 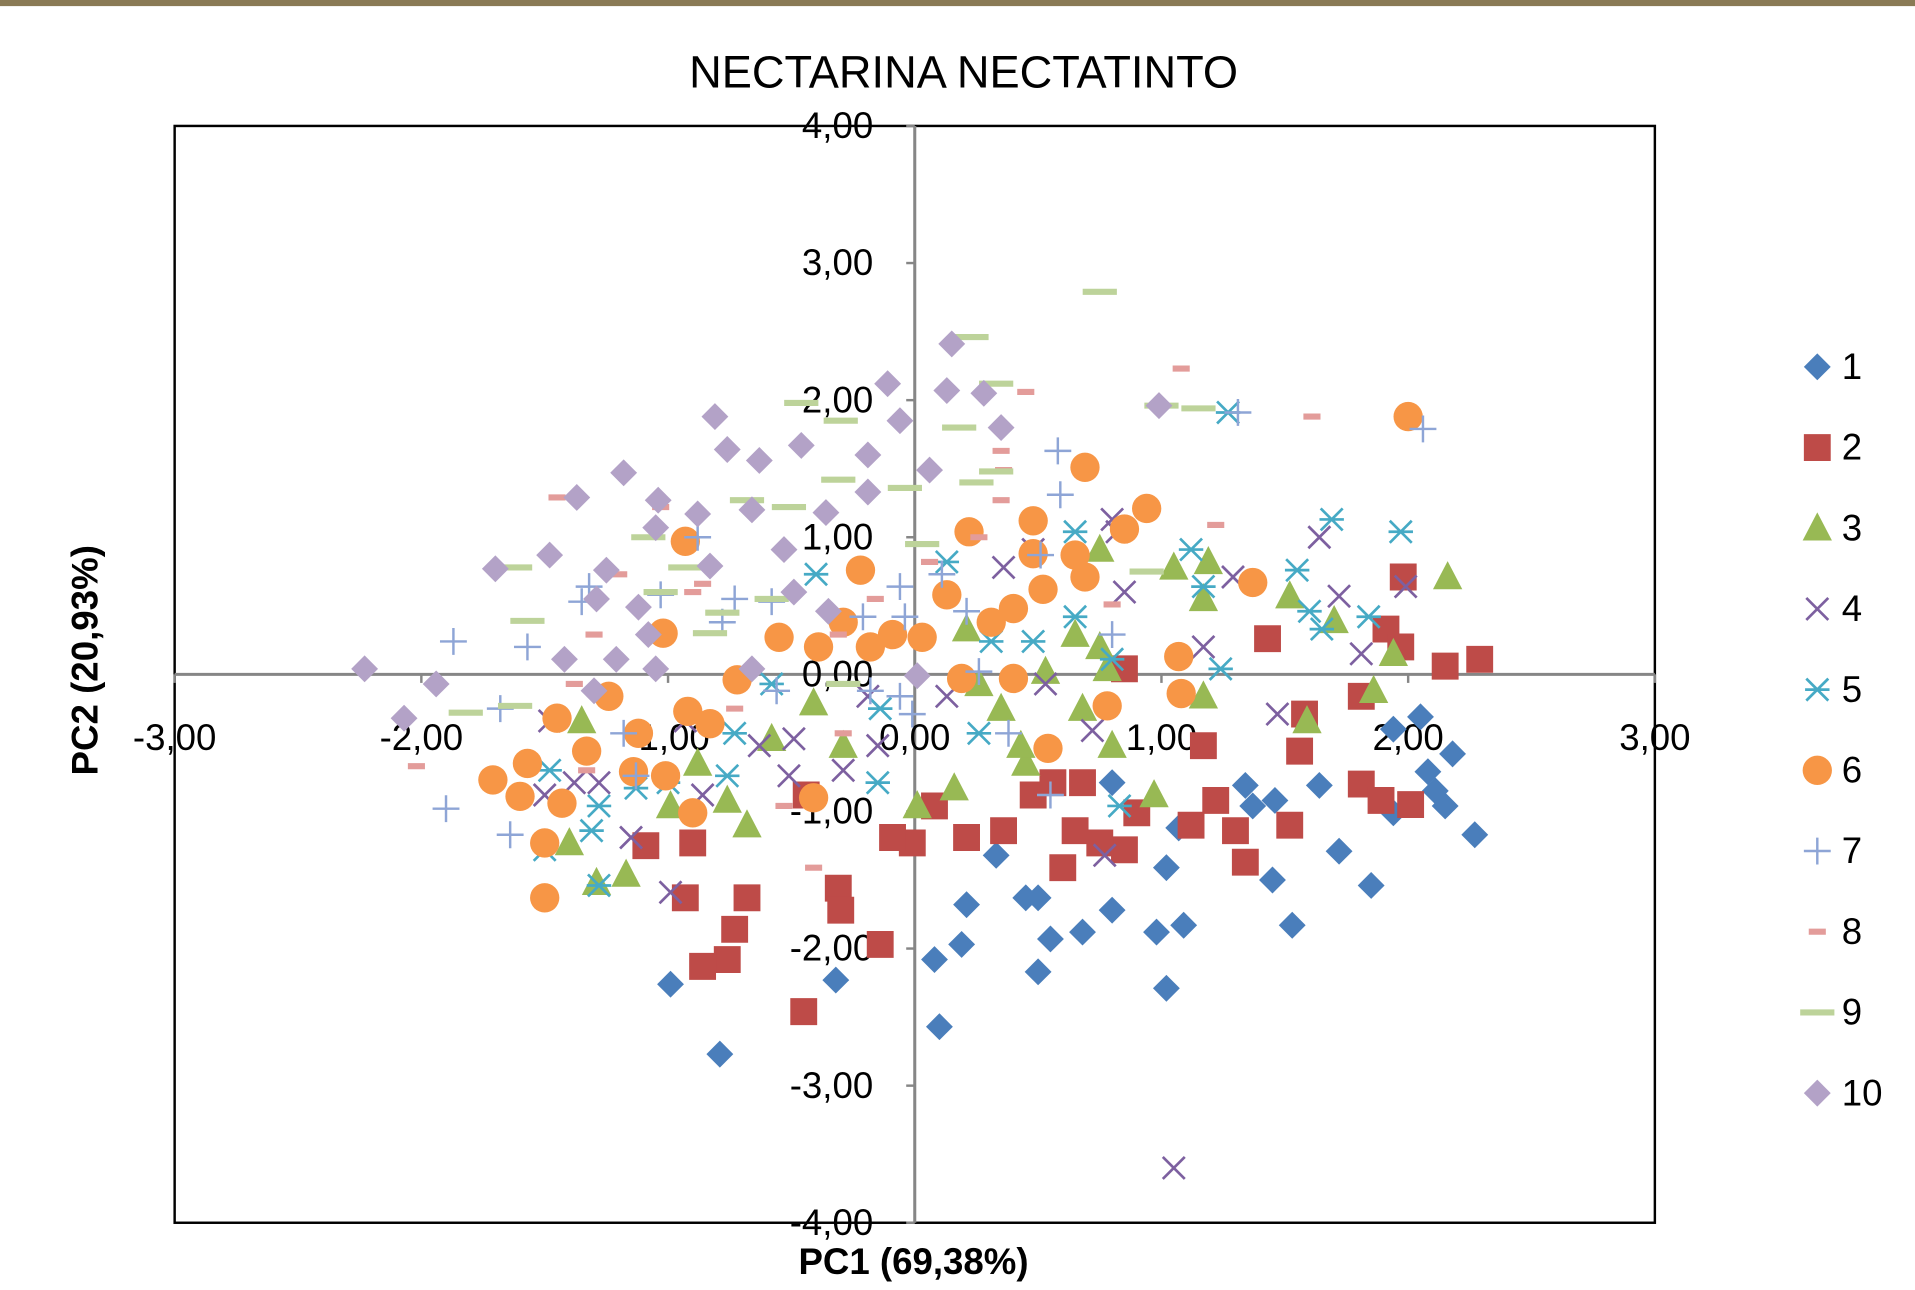 What do you see at coordinates (1852, 366) in the screenshot?
I see `legend-label: 1` at bounding box center [1852, 366].